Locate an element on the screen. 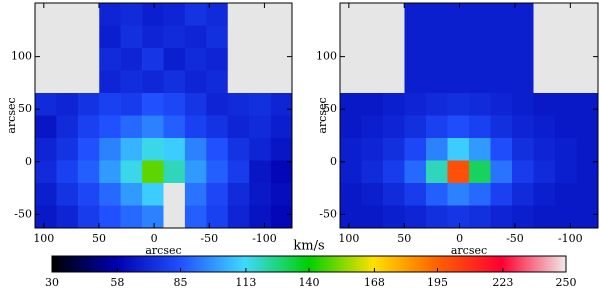  colorbar-tick-label: 250 is located at coordinates (566, 282).